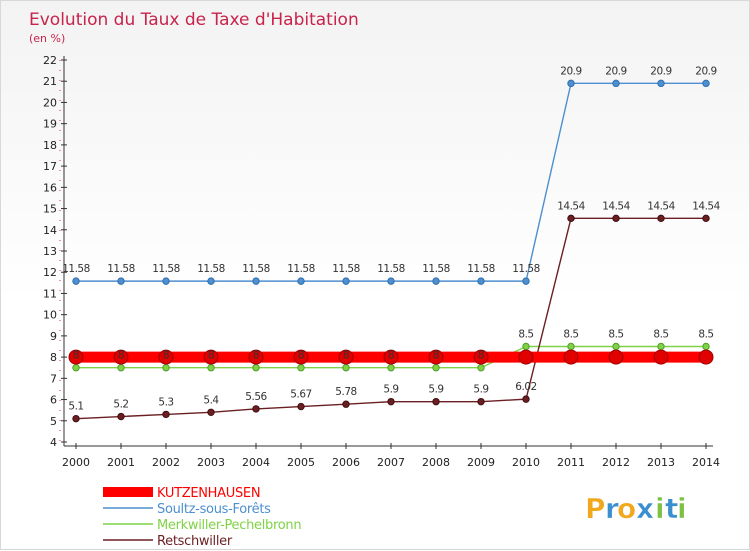 The width and height of the screenshot is (750, 551). I want to click on x-tick-label: 2007, so click(391, 462).